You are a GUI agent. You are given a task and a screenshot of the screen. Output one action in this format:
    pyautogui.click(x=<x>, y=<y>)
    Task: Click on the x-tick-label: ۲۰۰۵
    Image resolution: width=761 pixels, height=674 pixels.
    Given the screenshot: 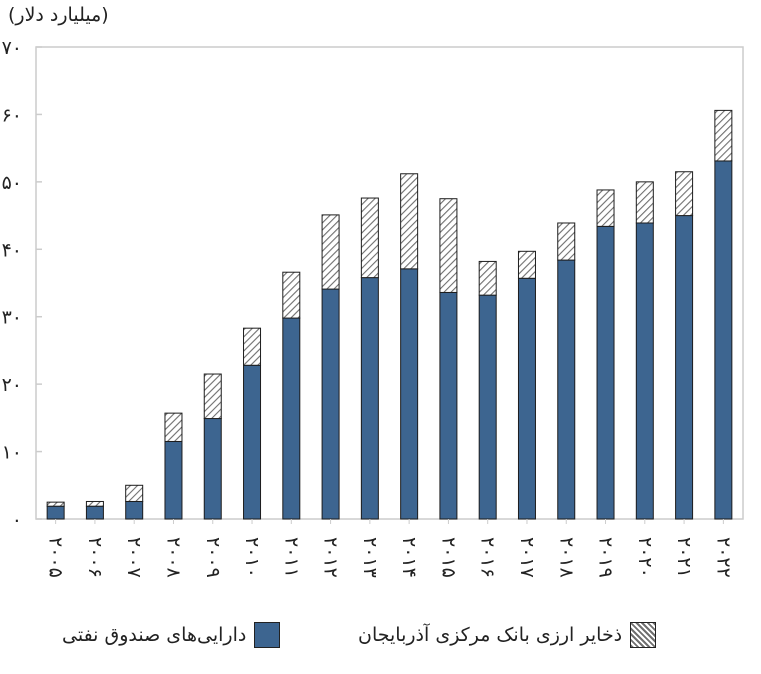 What is the action you would take?
    pyautogui.click(x=56, y=557)
    